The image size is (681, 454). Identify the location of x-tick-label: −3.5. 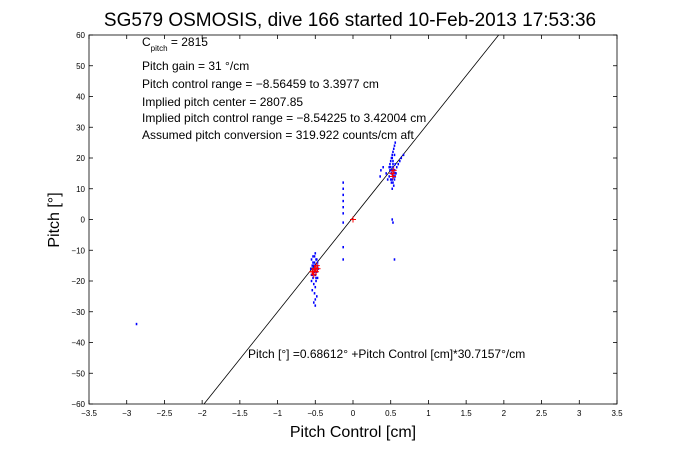
(89, 413).